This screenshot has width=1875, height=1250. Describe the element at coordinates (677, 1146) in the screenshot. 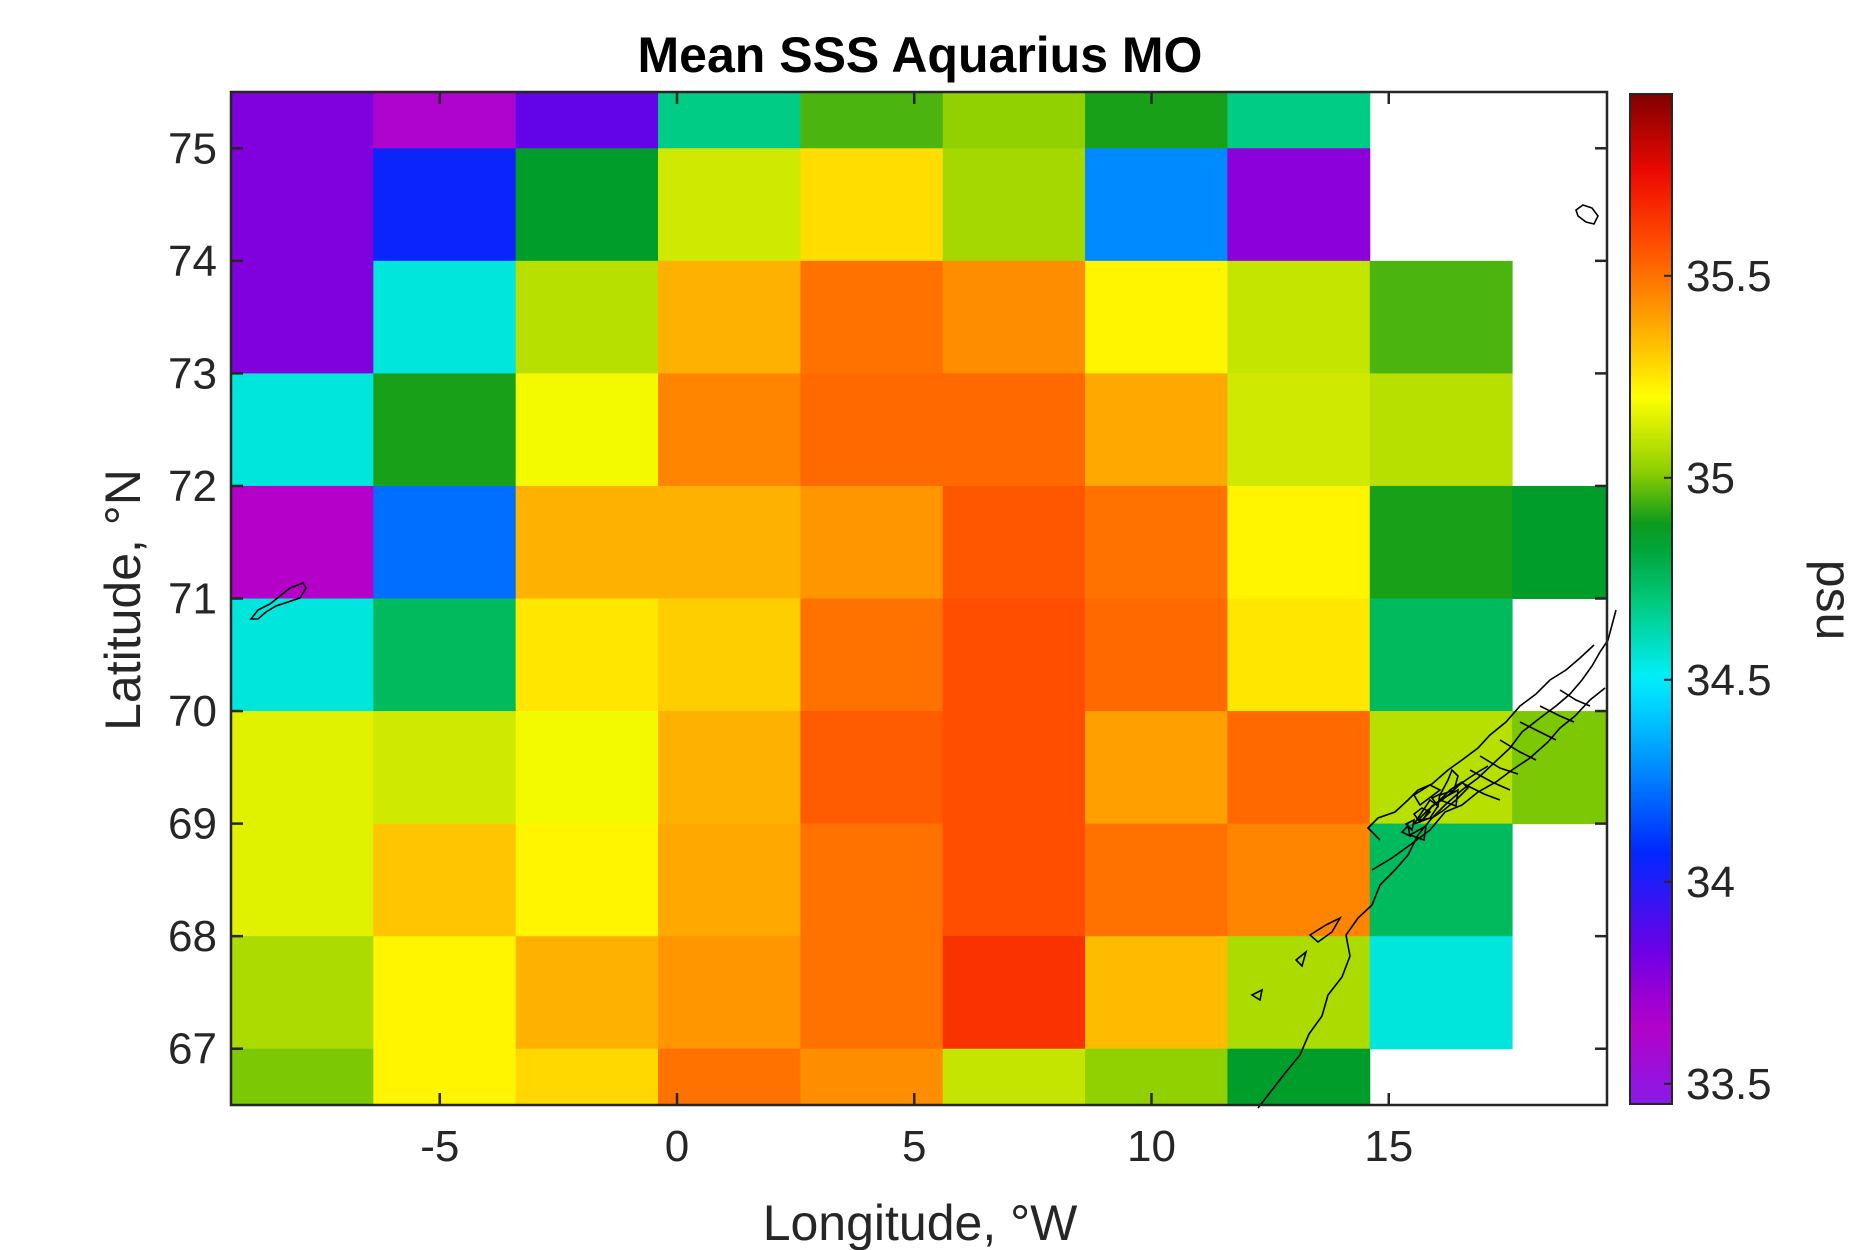

I see `x-tick-label: 0` at that location.